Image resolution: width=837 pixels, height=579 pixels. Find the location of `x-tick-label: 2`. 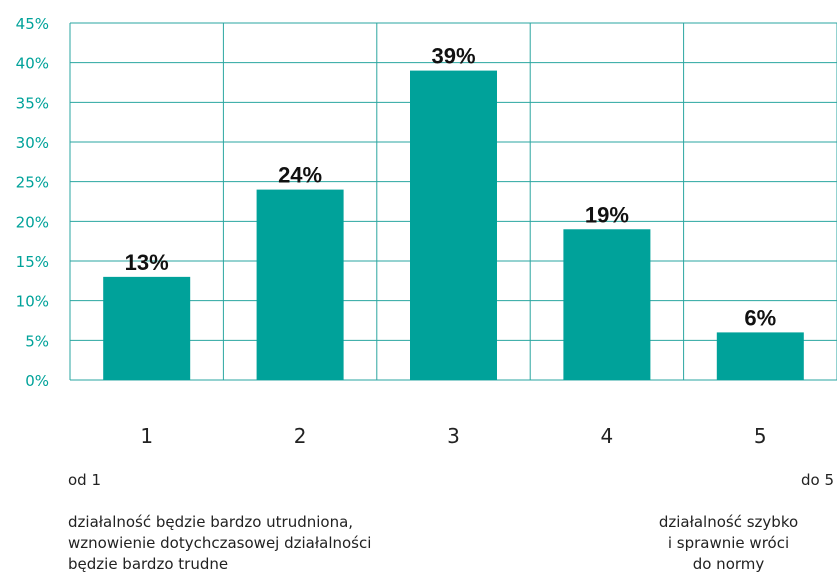

x-tick-label: 2 is located at coordinates (300, 436).